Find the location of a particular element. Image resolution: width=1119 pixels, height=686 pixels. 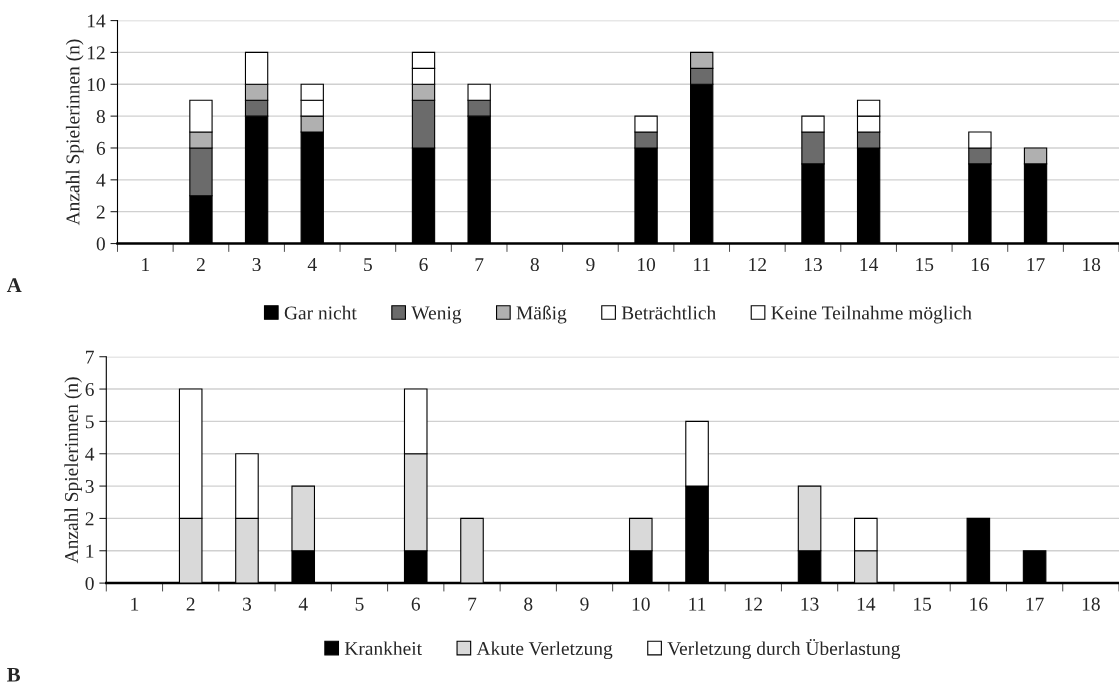

legend-label: Mäßig is located at coordinates (541, 314).